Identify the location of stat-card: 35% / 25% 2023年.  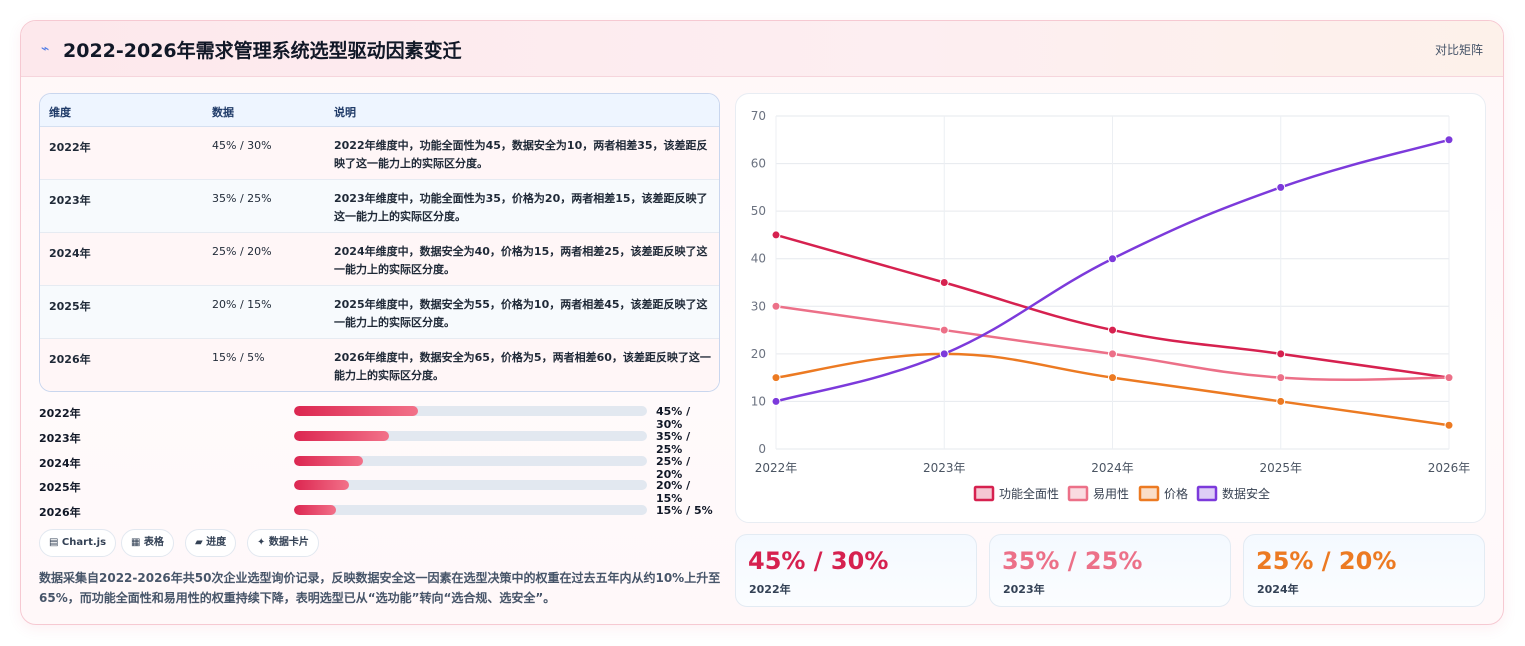
(1110, 570).